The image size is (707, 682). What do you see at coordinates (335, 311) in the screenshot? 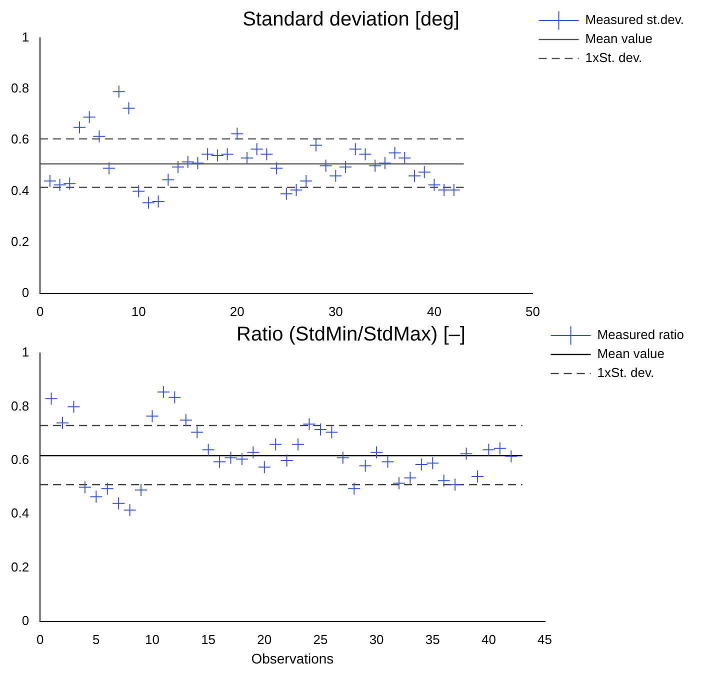
I see `x-tick-label: 30` at bounding box center [335, 311].